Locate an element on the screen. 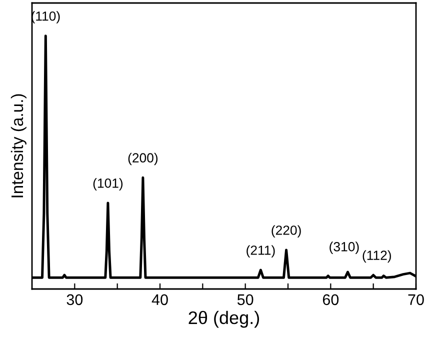 This screenshot has height=337, width=430. x-tick-label: 50 is located at coordinates (245, 300).